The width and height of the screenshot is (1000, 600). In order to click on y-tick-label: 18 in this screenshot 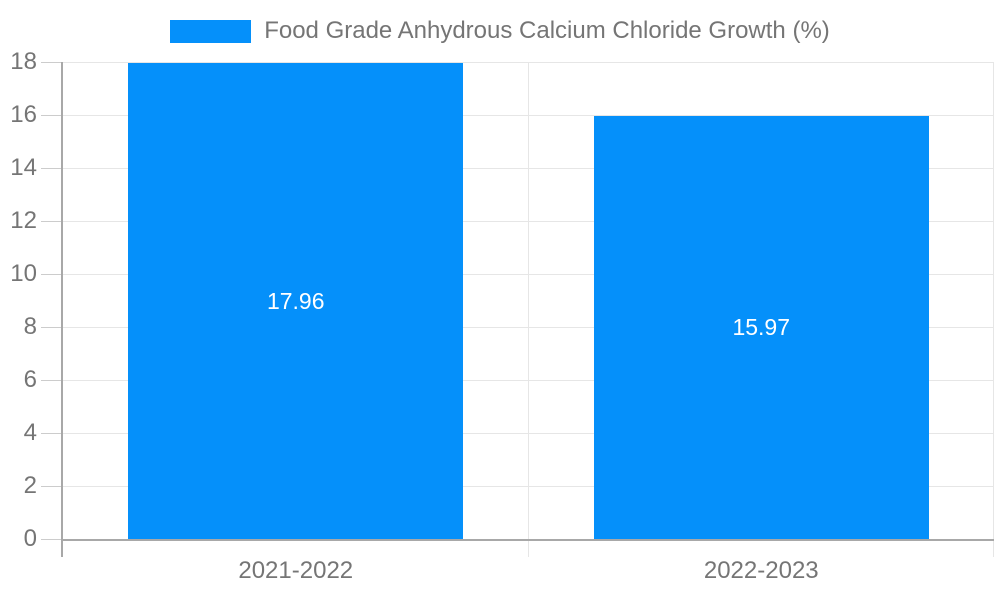, I will do `click(23, 61)`.